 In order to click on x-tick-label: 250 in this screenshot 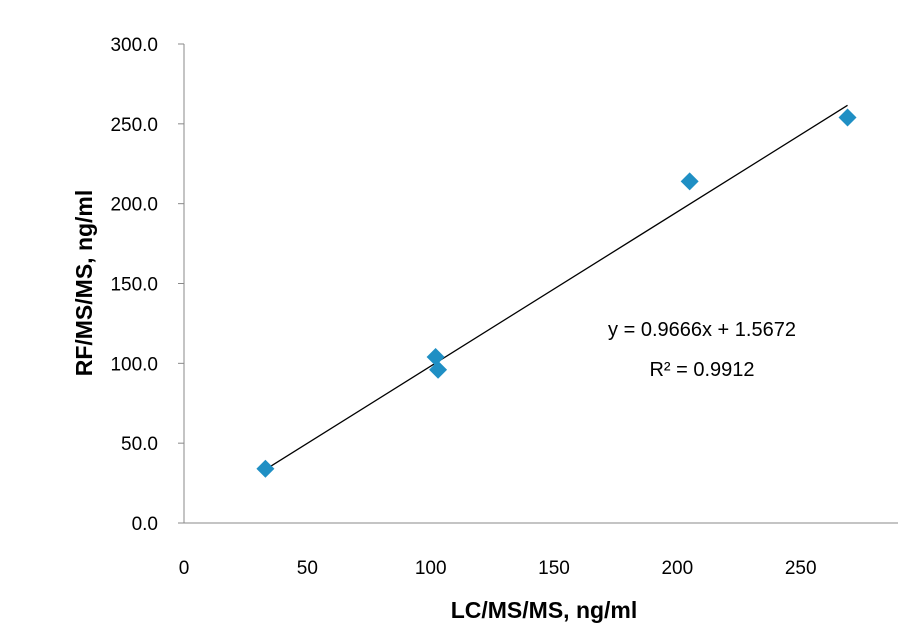, I will do `click(801, 568)`.